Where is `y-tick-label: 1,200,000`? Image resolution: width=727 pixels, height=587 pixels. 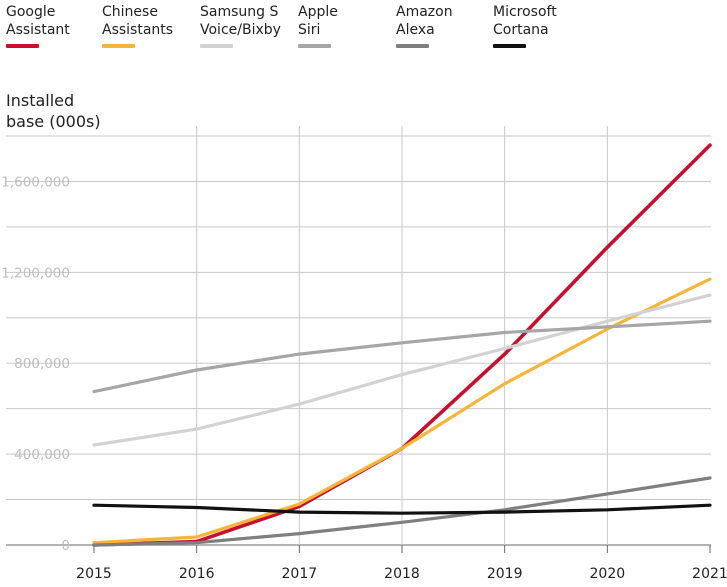
y-tick-label: 1,200,000 is located at coordinates (35, 273).